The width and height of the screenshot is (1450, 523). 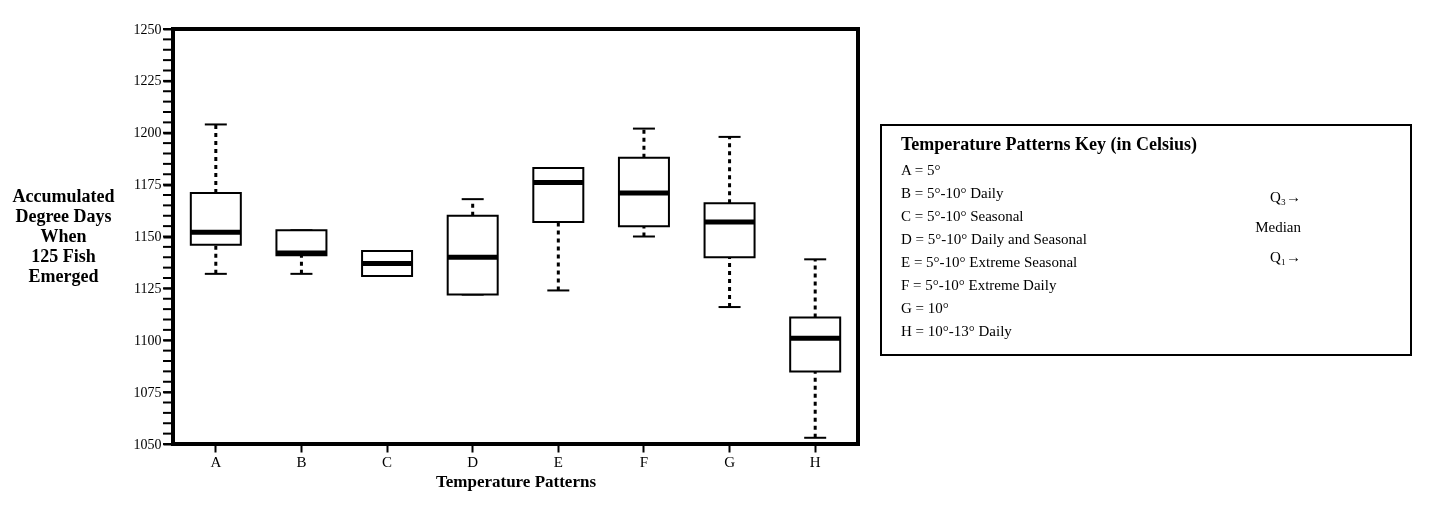 I want to click on y-tick-label: 1150, so click(x=148, y=236).